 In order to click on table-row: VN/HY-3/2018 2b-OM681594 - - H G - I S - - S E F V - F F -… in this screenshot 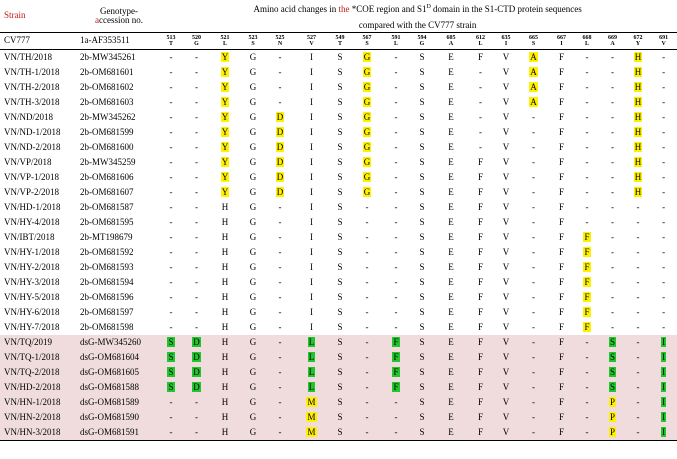, I will do `click(338, 282)`.